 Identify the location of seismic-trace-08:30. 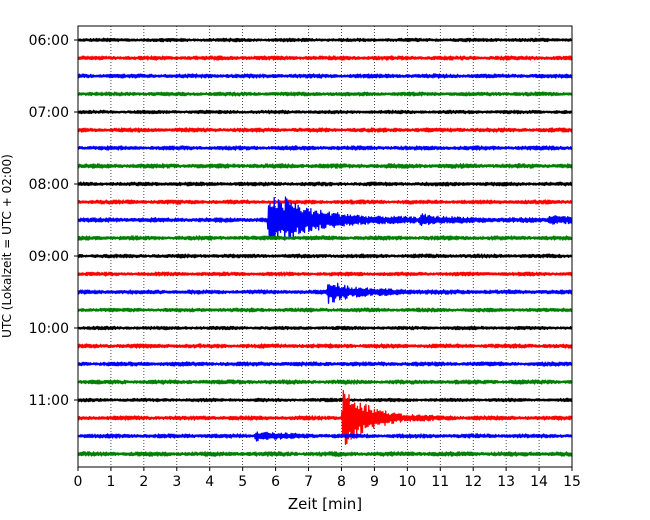
(325, 218).